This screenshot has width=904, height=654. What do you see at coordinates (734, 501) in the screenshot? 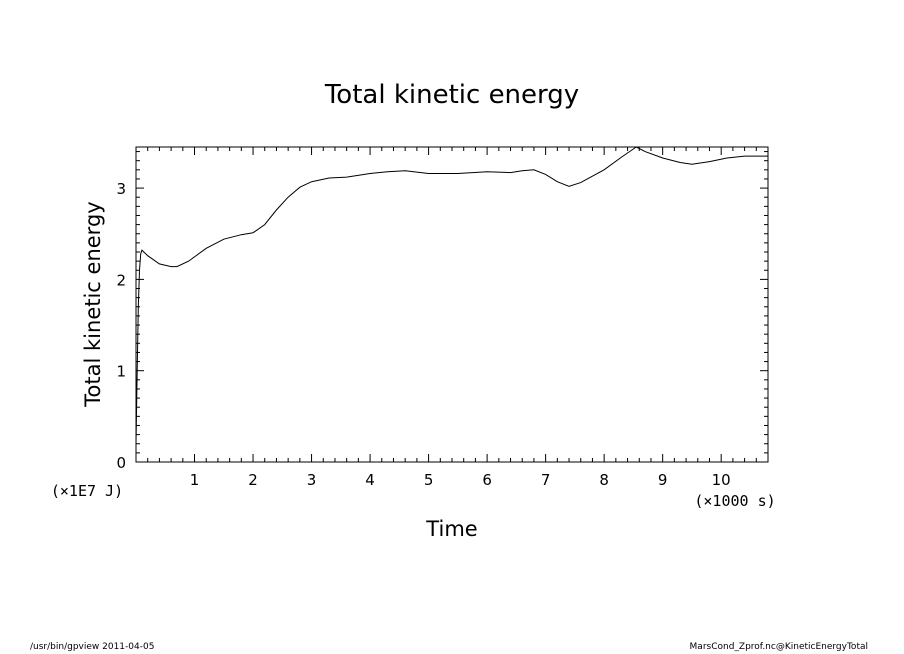
I see `x-unit-label: (×1000 s)` at bounding box center [734, 501].